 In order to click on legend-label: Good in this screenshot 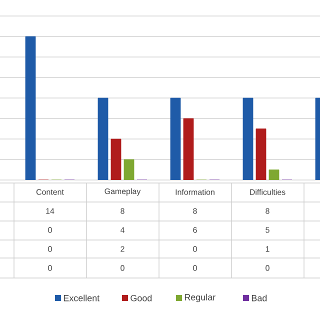, I will do `click(141, 298)`.